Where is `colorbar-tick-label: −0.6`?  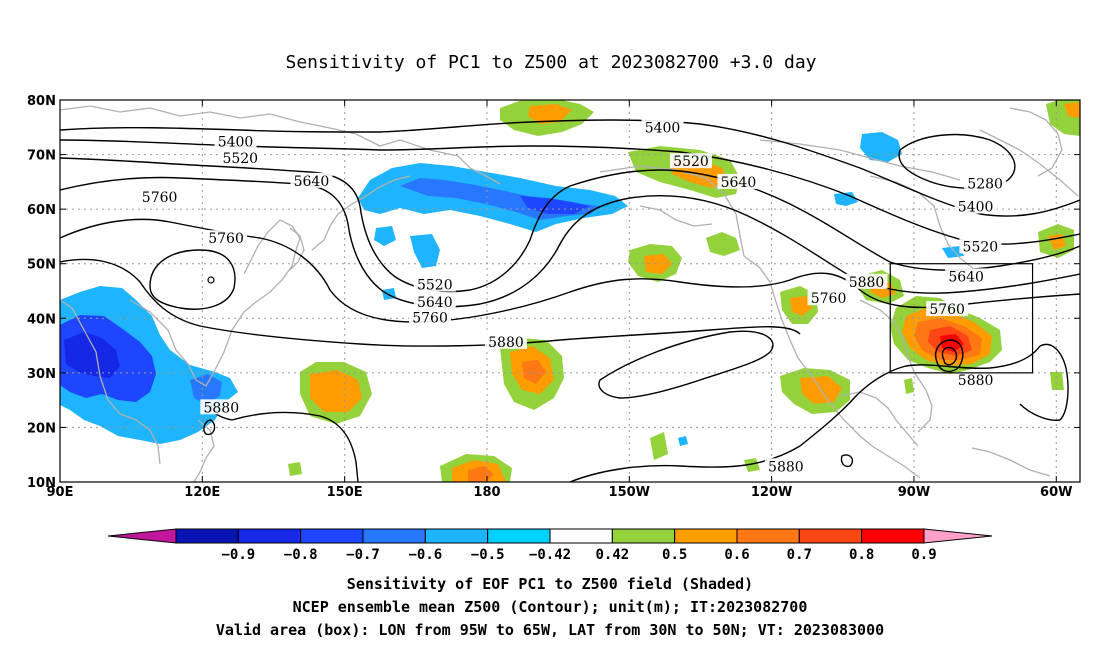
colorbar-tick-label: −0.6 is located at coordinates (425, 555).